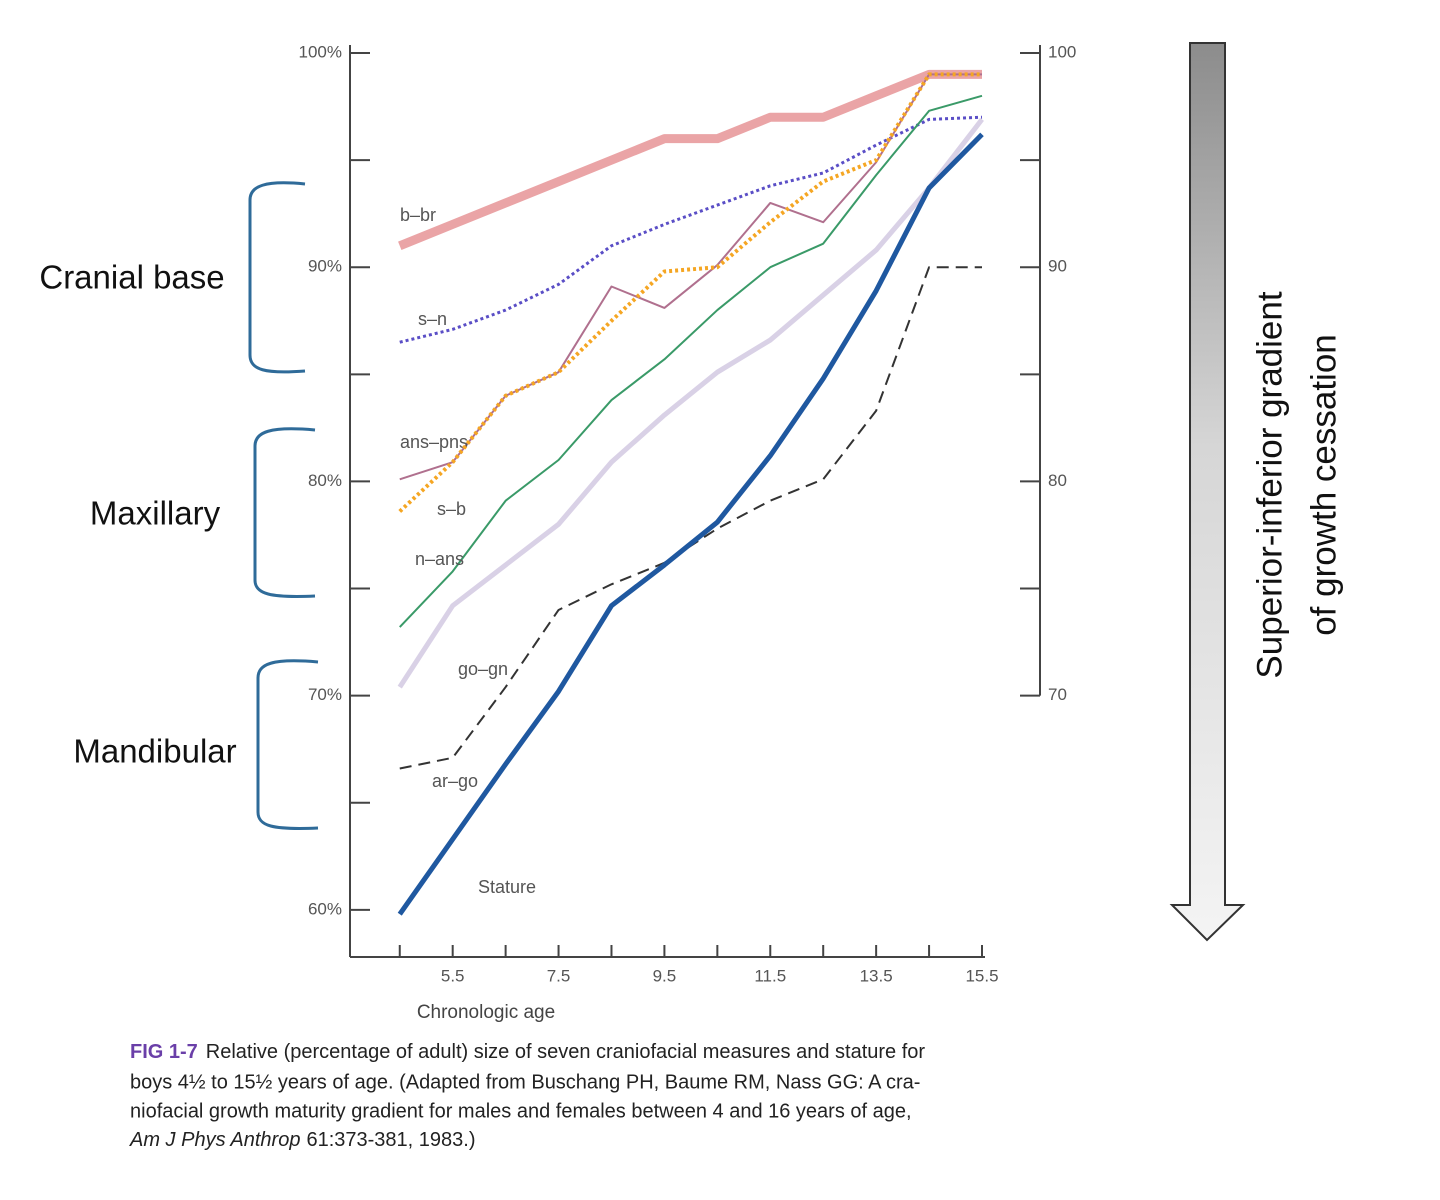 The height and width of the screenshot is (1200, 1440). Describe the element at coordinates (1062, 51) in the screenshot. I see `y2-tick-label: 100` at that location.